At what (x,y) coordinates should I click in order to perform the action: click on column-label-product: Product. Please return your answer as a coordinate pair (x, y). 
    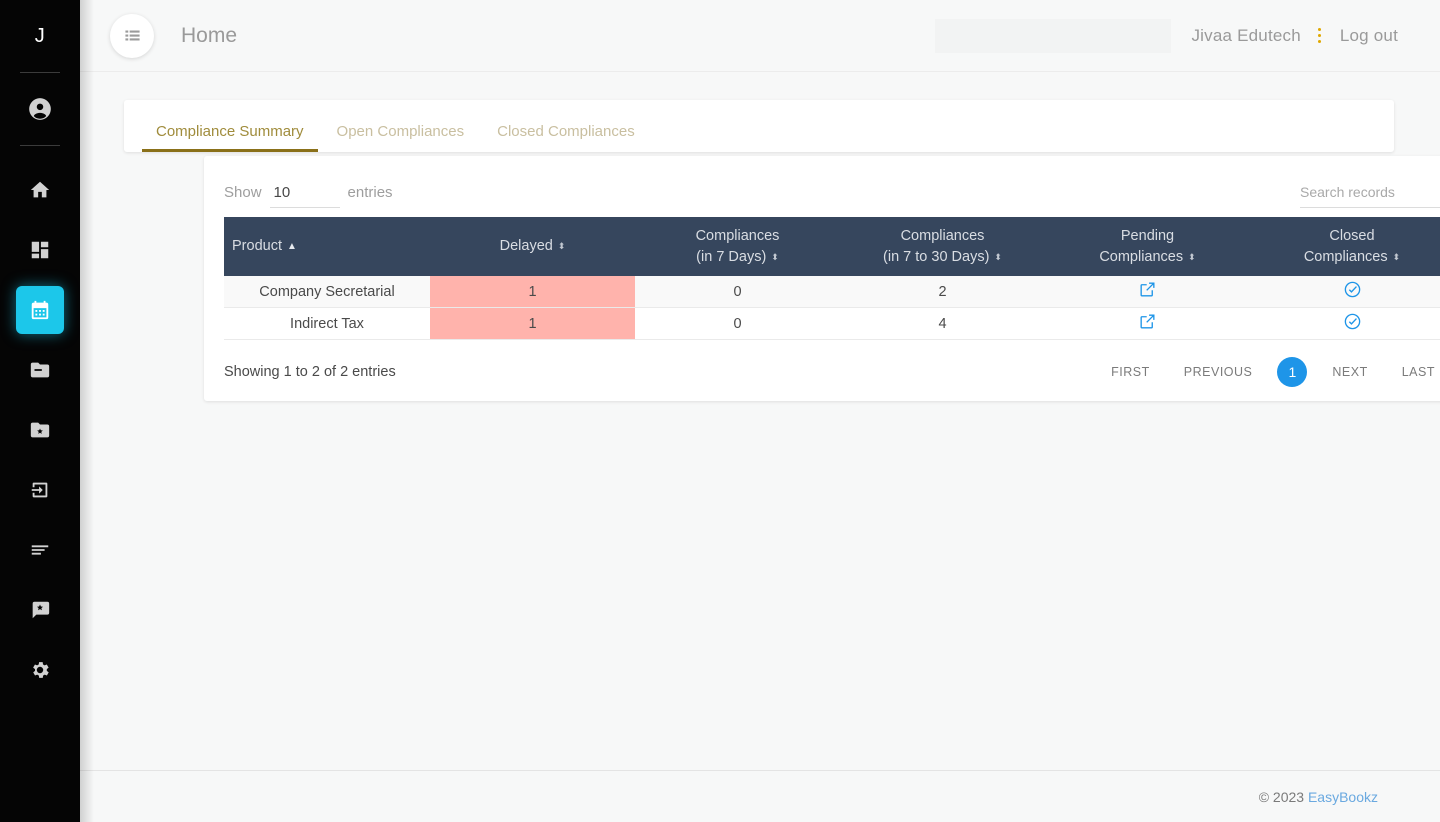
    Looking at the image, I should click on (257, 246).